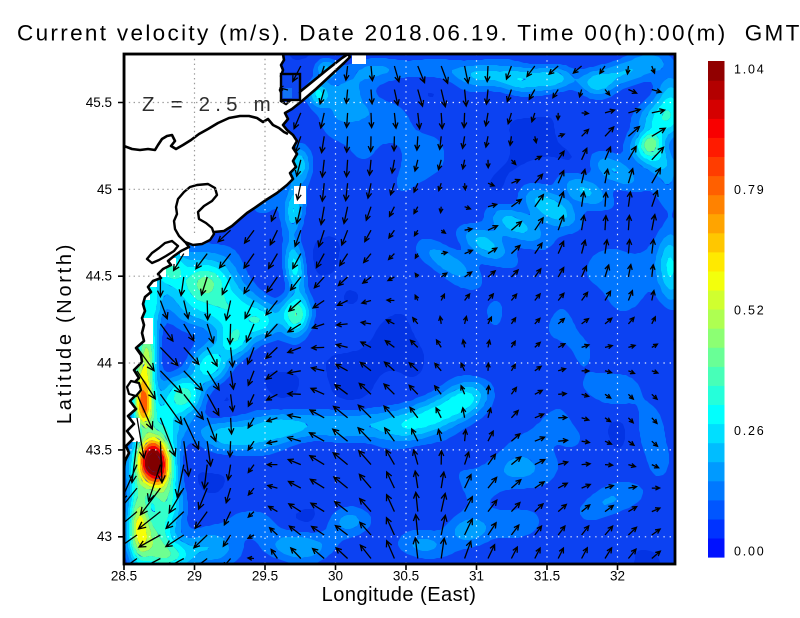 This screenshot has height=618, width=800. Describe the element at coordinates (194, 576) in the screenshot. I see `svg-text: 29` at that location.